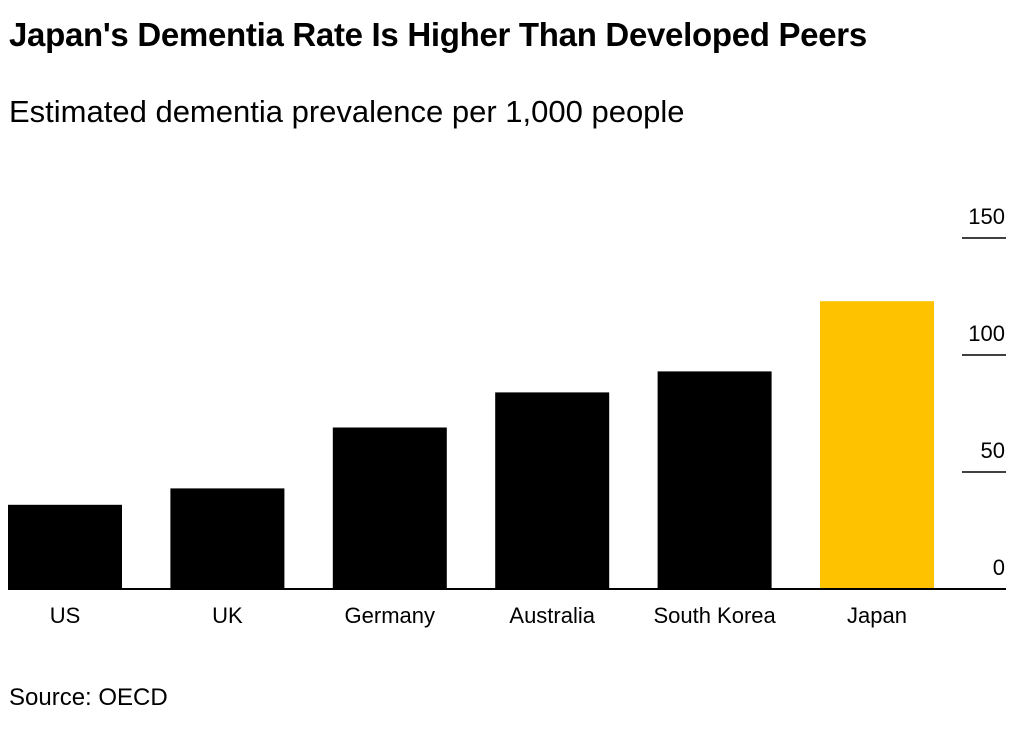  I want to click on x-tick-label-germany: Germany, so click(390, 615).